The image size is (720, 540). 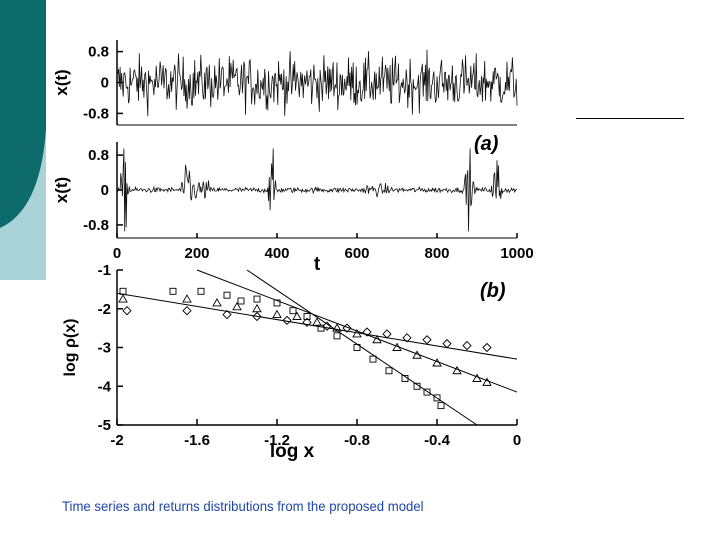 What do you see at coordinates (277, 440) in the screenshot?
I see `x-tick-label: -1.2` at bounding box center [277, 440].